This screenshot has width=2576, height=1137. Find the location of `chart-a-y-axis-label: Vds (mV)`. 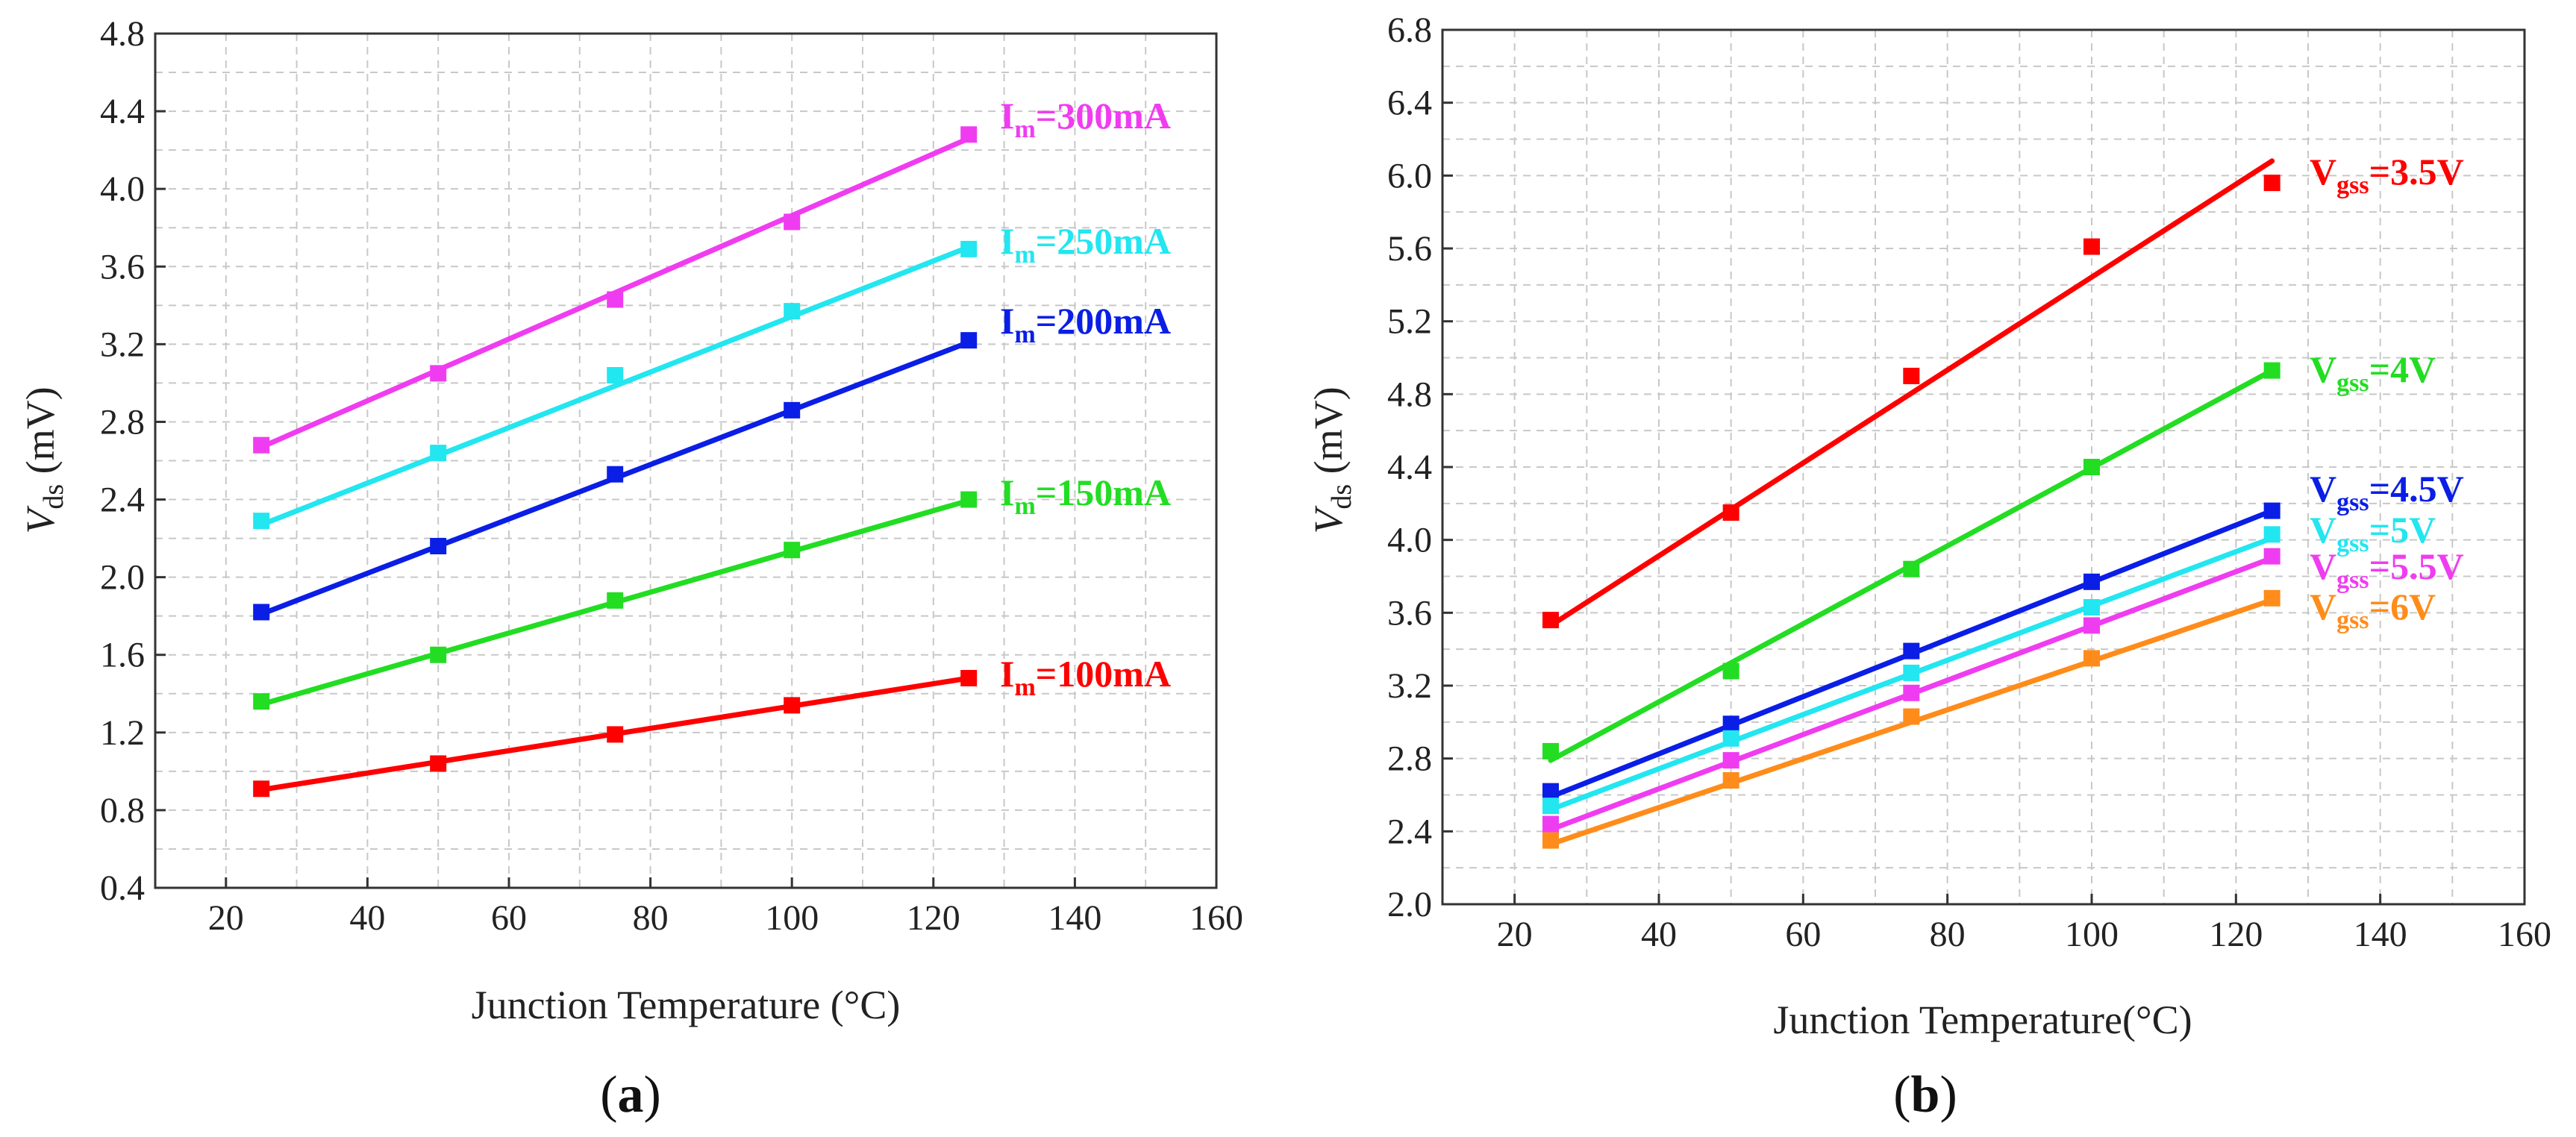

chart-a-y-axis-label: Vds (mV) is located at coordinates (43, 459).